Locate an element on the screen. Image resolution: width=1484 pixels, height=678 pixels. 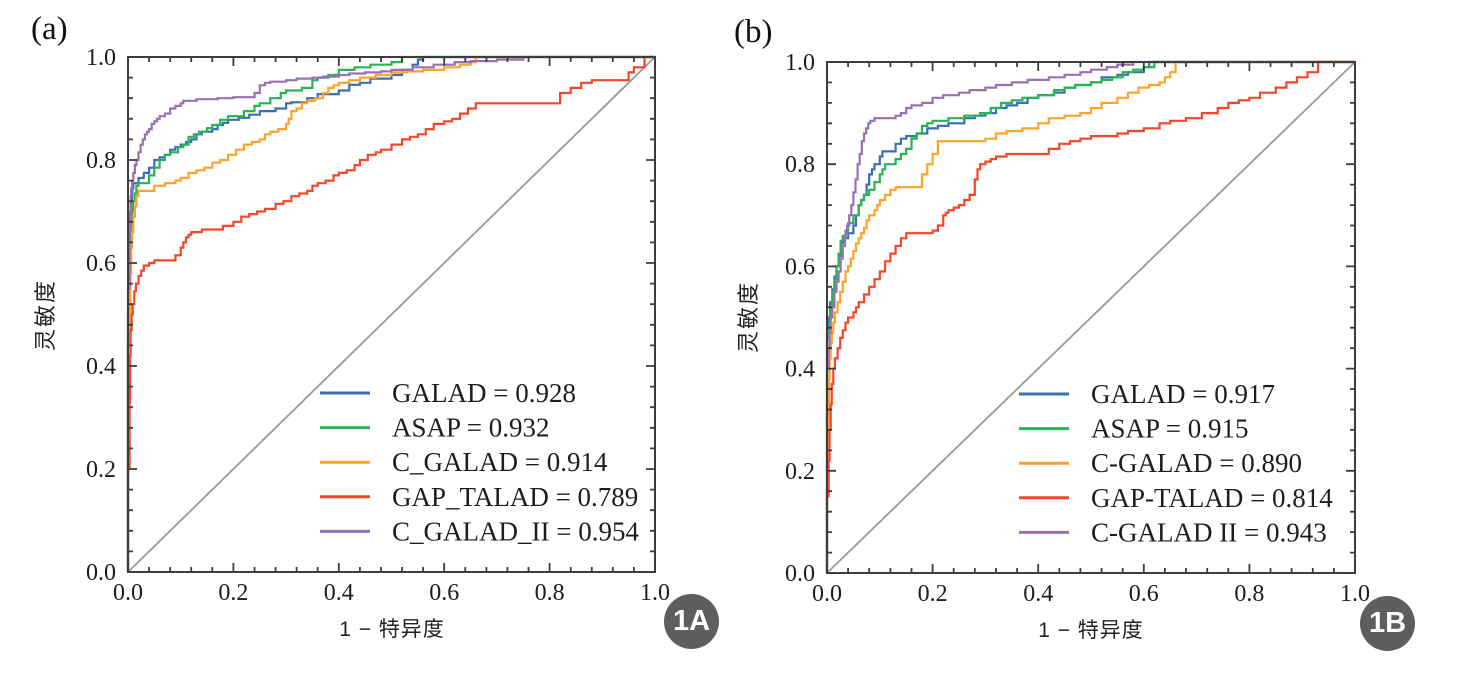
legend-label-gap-talad: GAP-TALAD = 0.814 is located at coordinates (1212, 498).